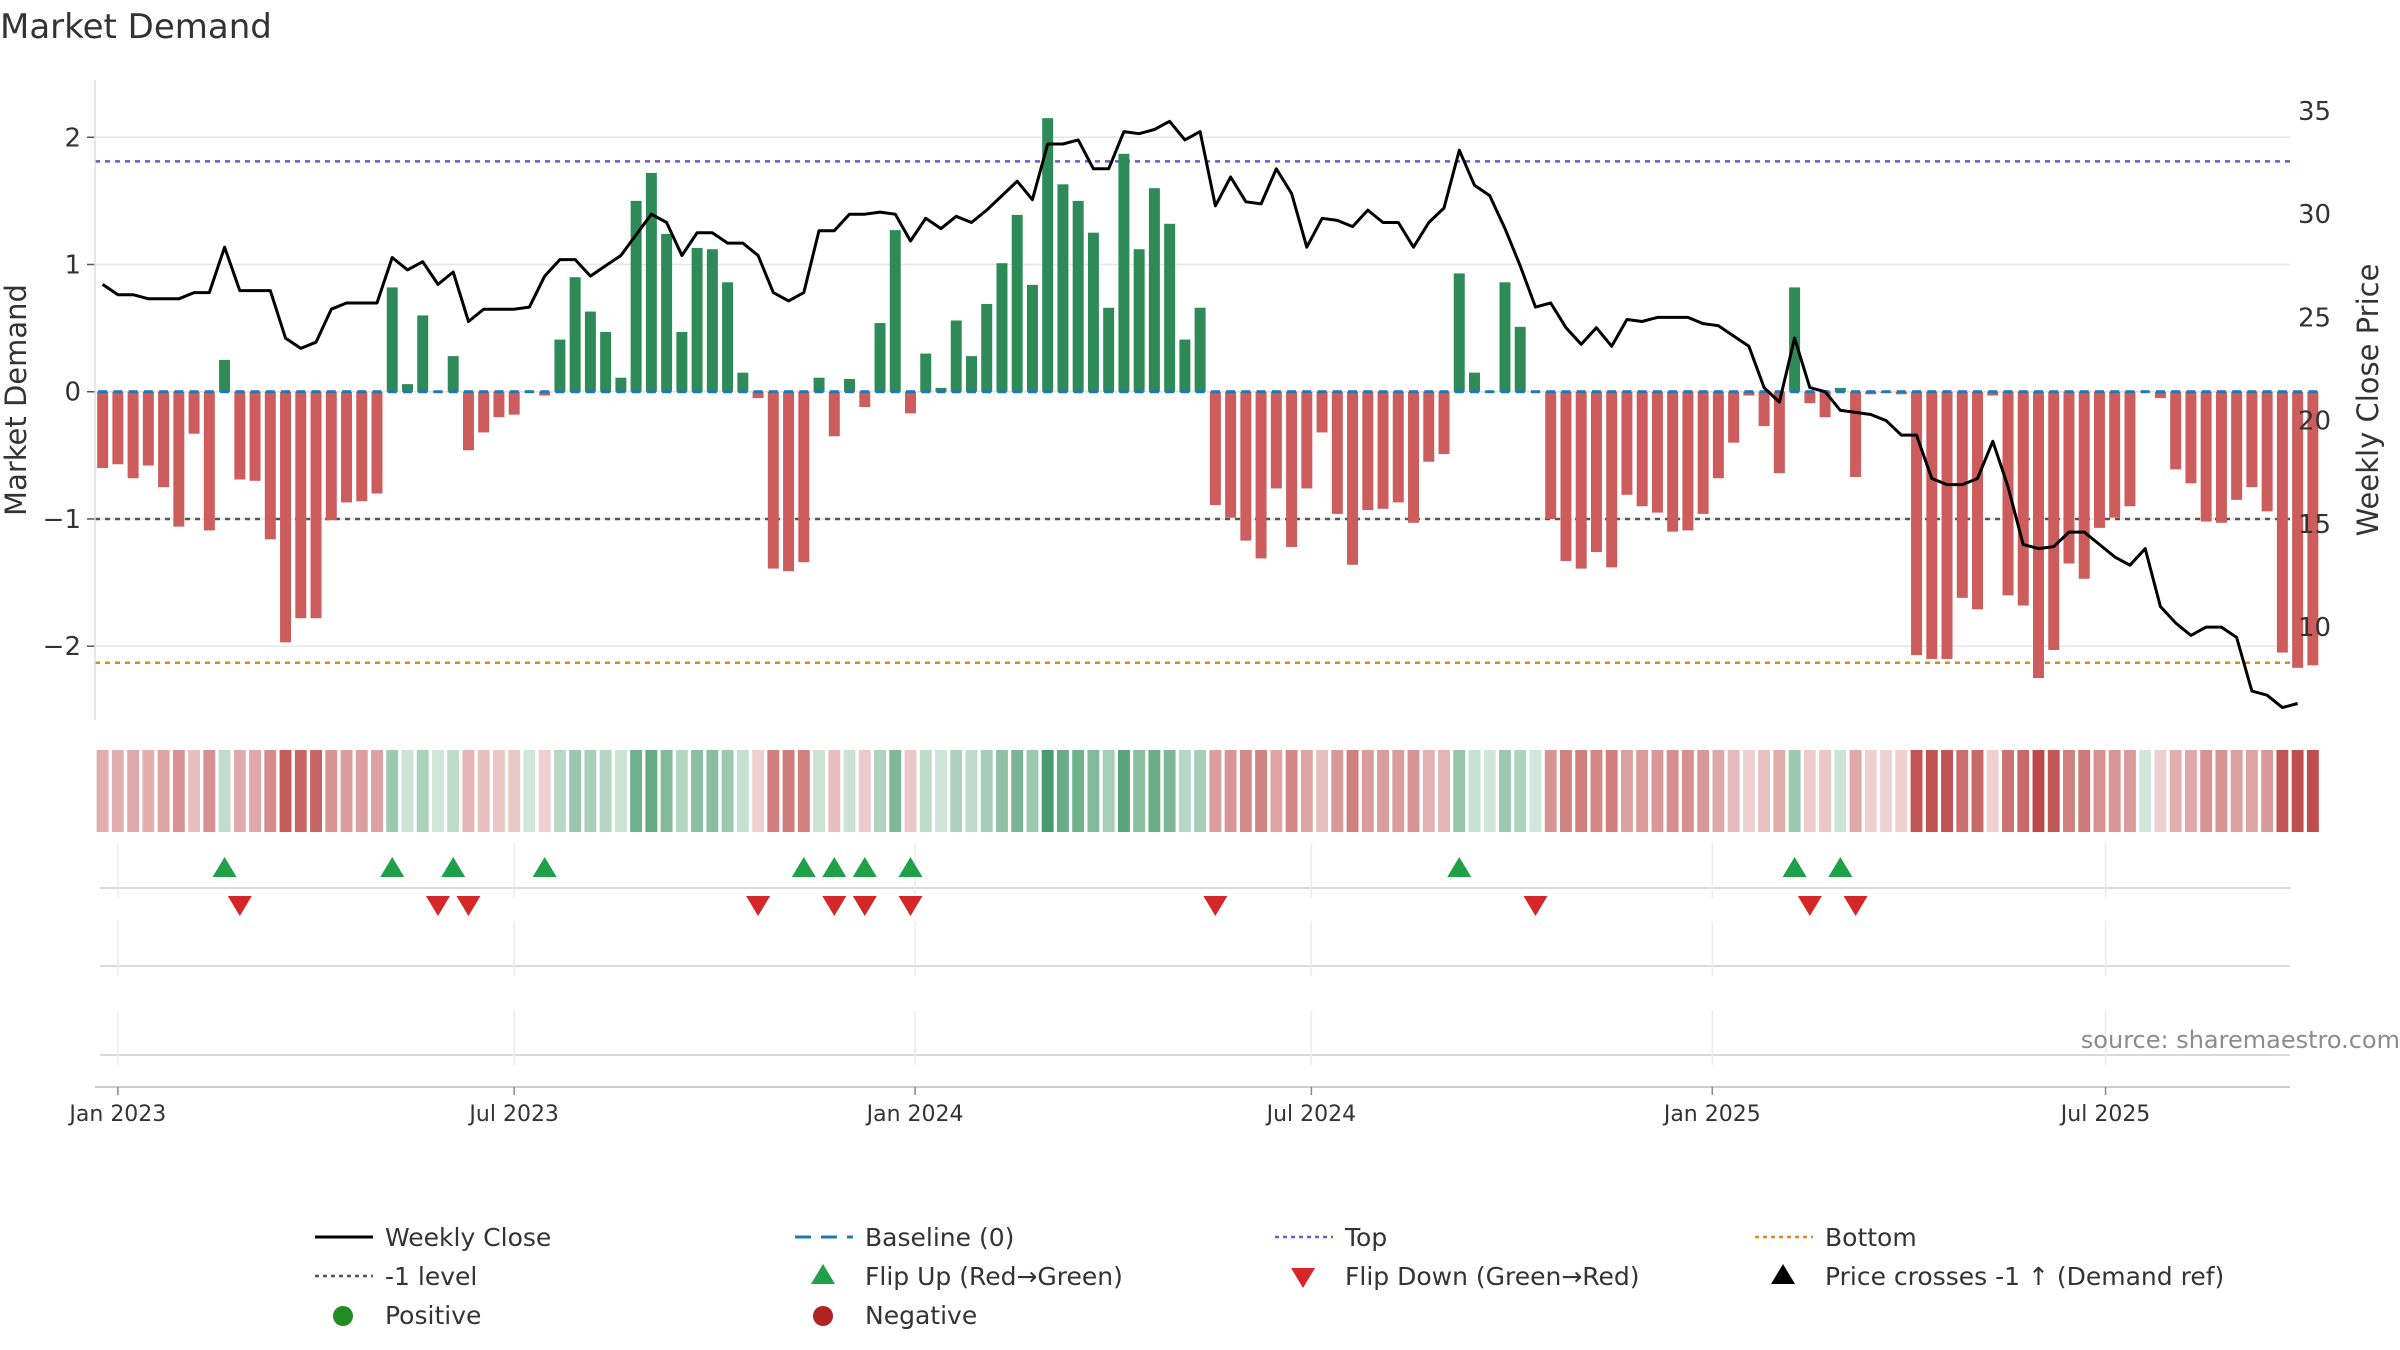  What do you see at coordinates (914, 1114) in the screenshot?
I see `x-tick-label: Jan 2024` at bounding box center [914, 1114].